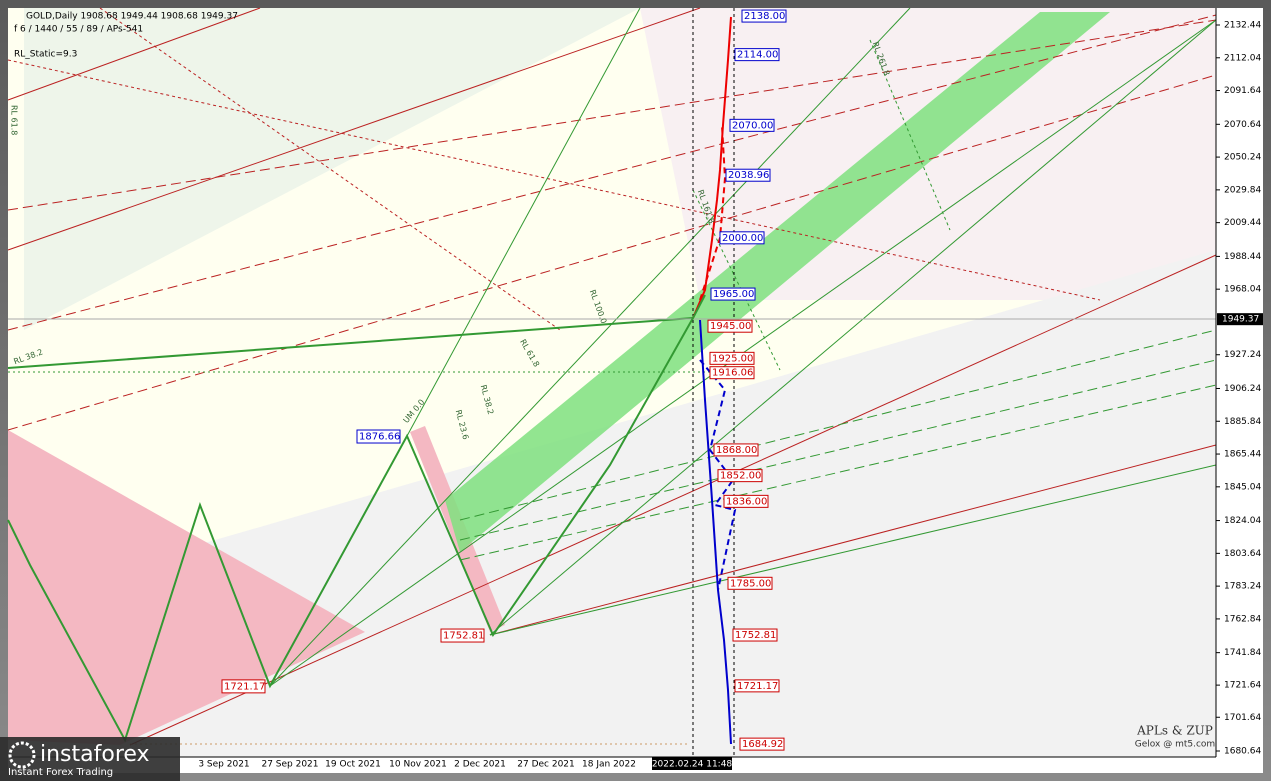 The image size is (1271, 781). Describe the element at coordinates (1242, 257) in the screenshot. I see `y-tick-label: 1988.44` at that location.